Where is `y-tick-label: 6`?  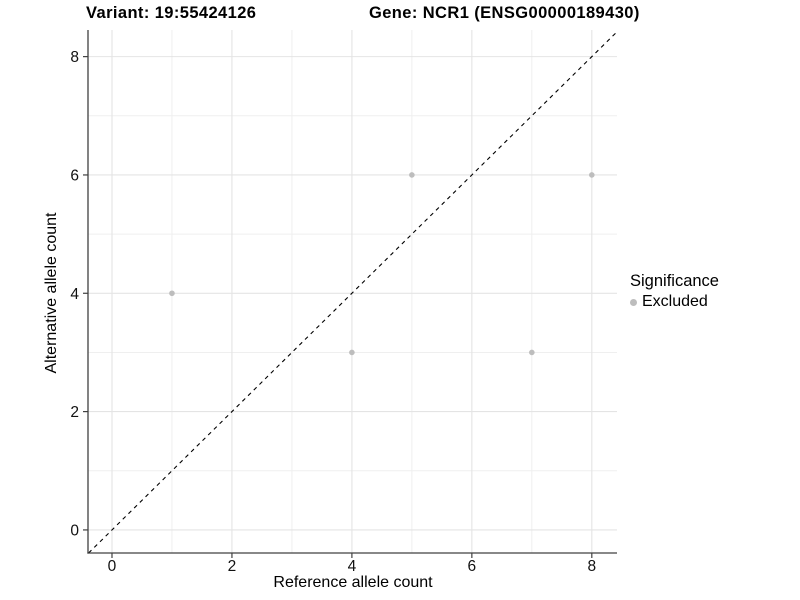 y-tick-label: 6 is located at coordinates (74, 175).